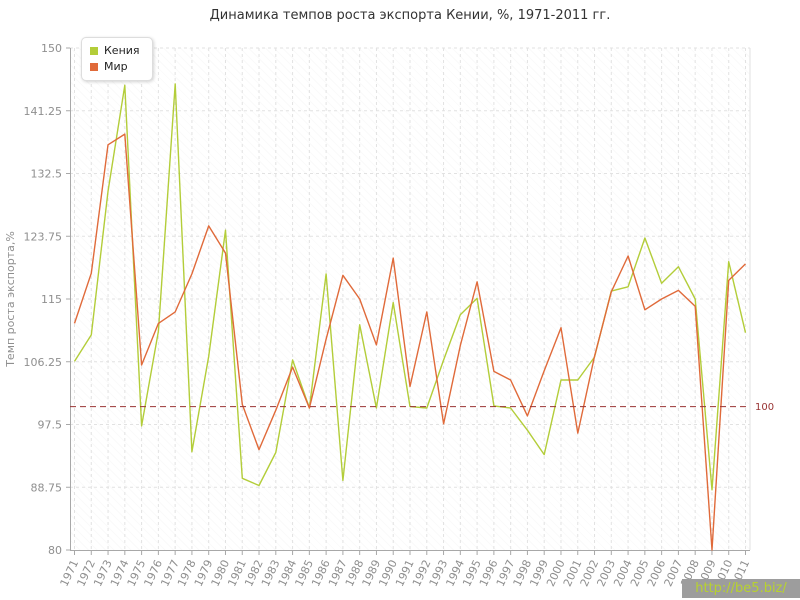 This screenshot has width=800, height=600. I want to click on y-axis-tick-labels: 80 88.75 97.5 106.25 115 123.75 132.5 141.25 150, so click(43, 299).